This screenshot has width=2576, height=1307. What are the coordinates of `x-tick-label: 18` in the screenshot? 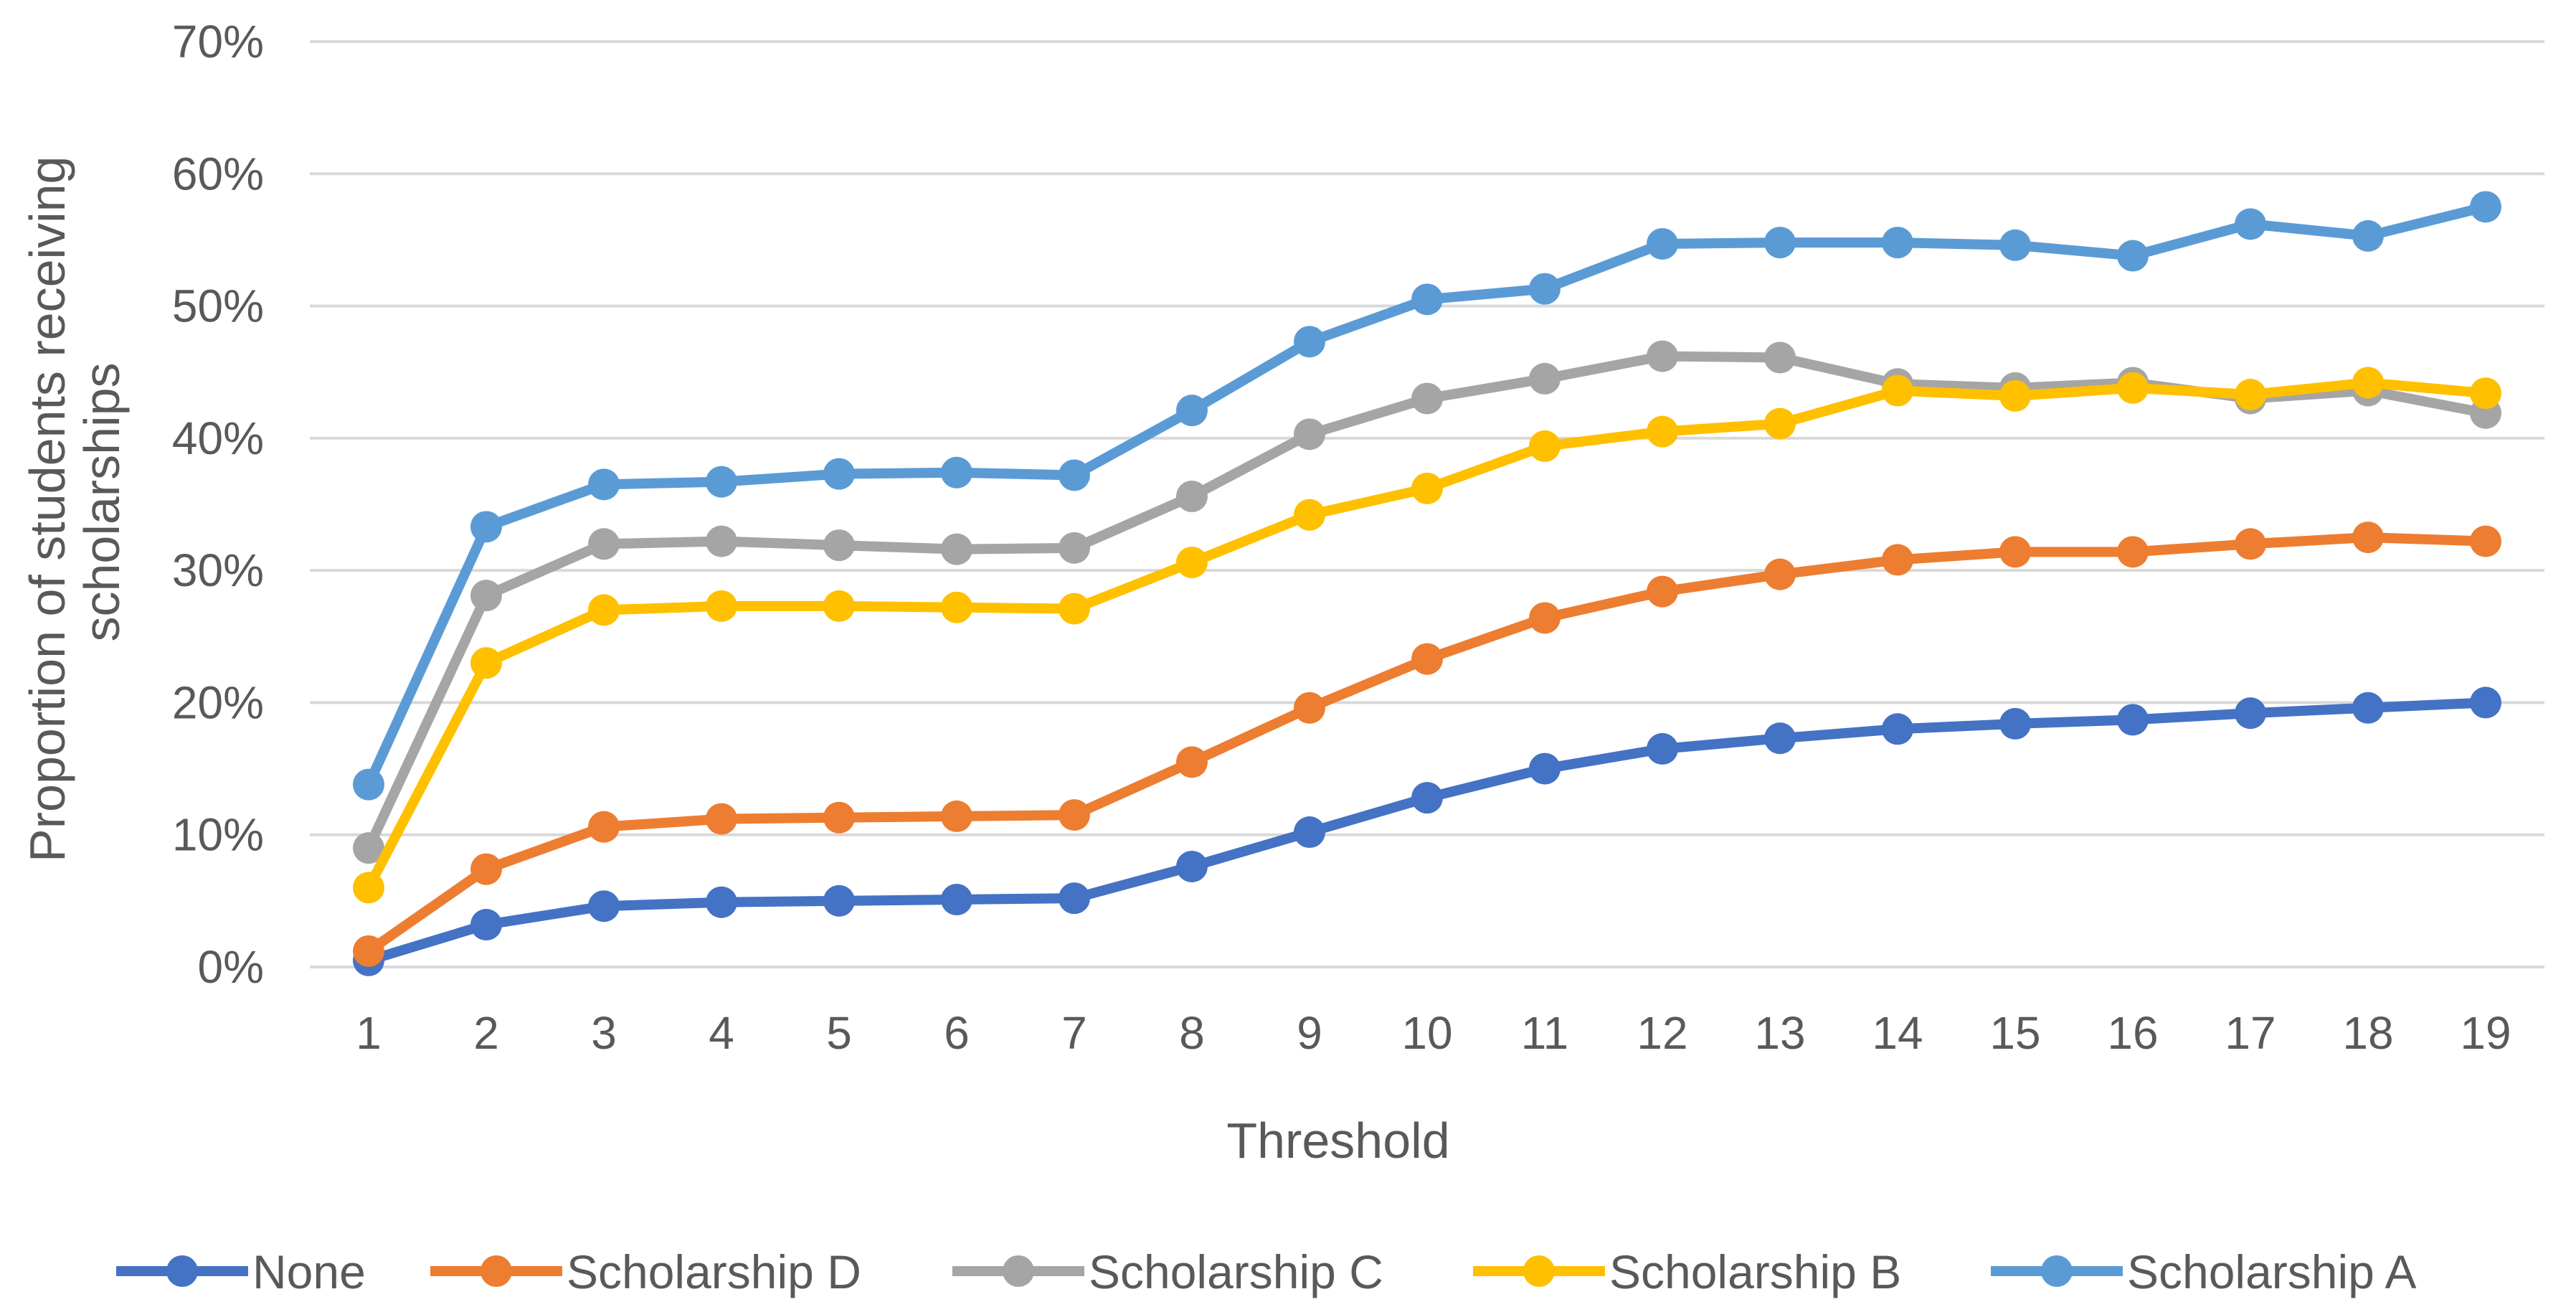 It's located at (2367, 1033).